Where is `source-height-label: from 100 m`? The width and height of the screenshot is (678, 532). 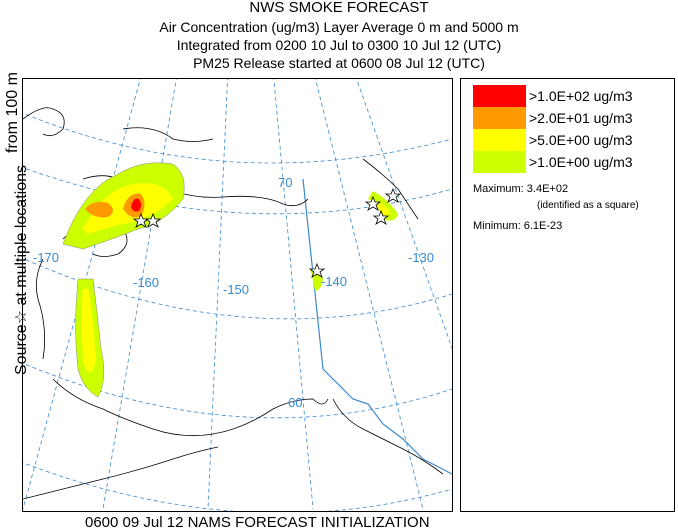
source-height-label: from 100 m is located at coordinates (12, 112).